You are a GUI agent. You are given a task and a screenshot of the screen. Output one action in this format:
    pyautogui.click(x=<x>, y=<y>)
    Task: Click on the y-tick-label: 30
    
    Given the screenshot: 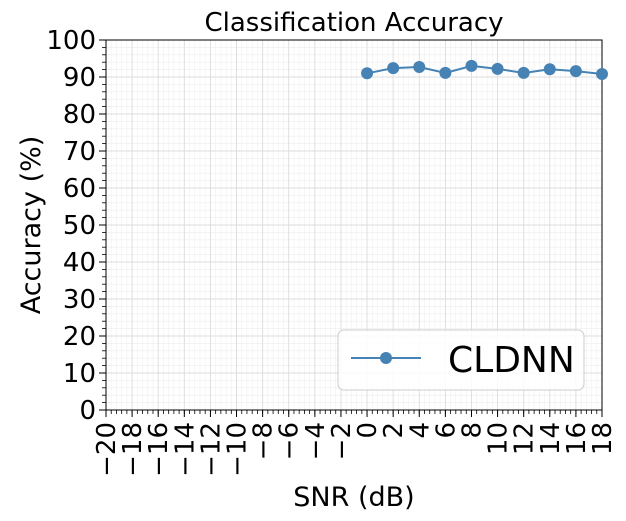 What is the action you would take?
    pyautogui.click(x=79, y=300)
    